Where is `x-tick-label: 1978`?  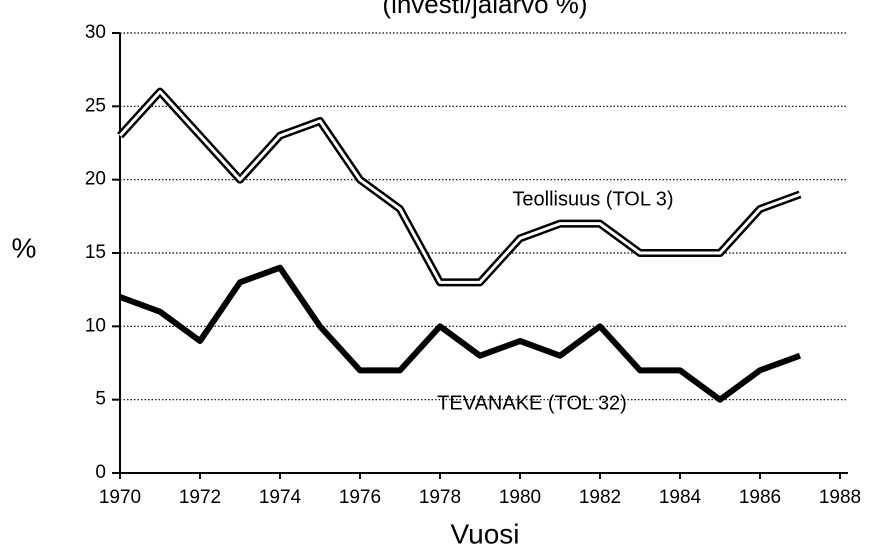
x-tick-label: 1978 is located at coordinates (440, 497).